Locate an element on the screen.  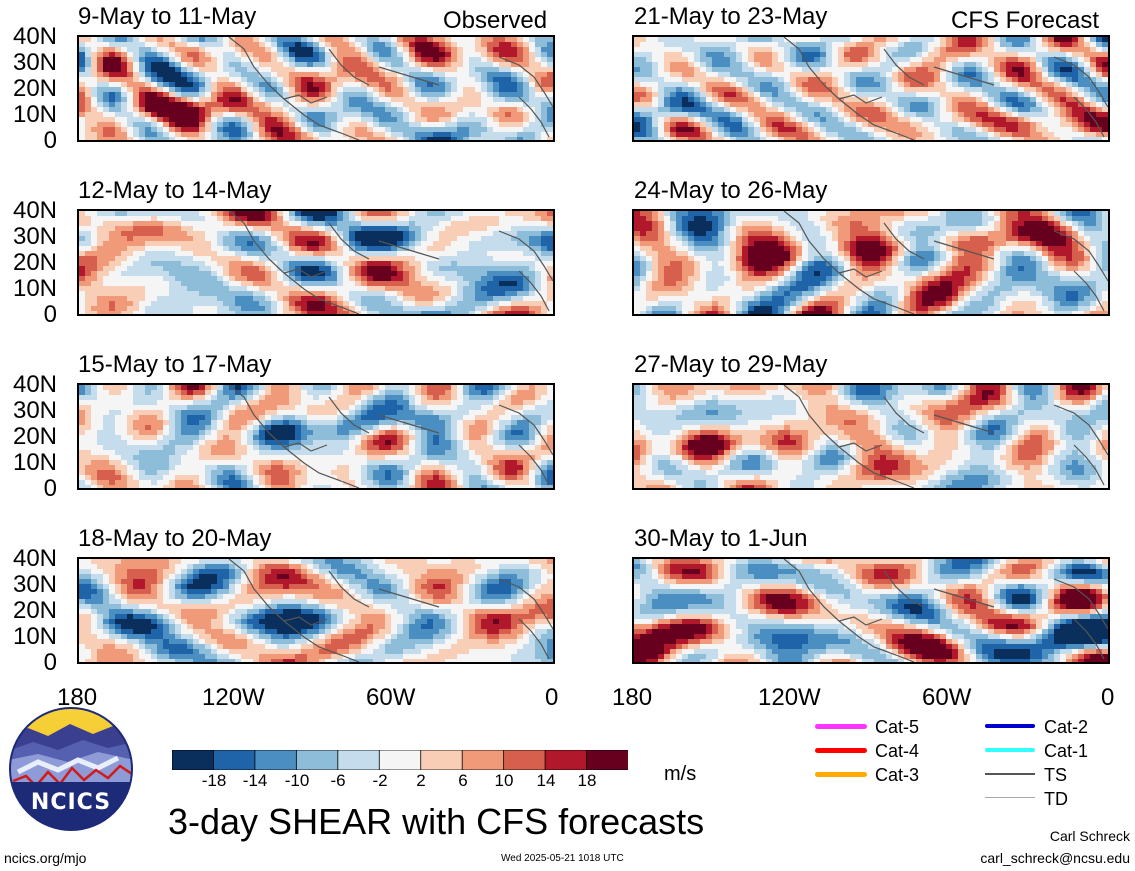
colorbar is located at coordinates (400, 760).